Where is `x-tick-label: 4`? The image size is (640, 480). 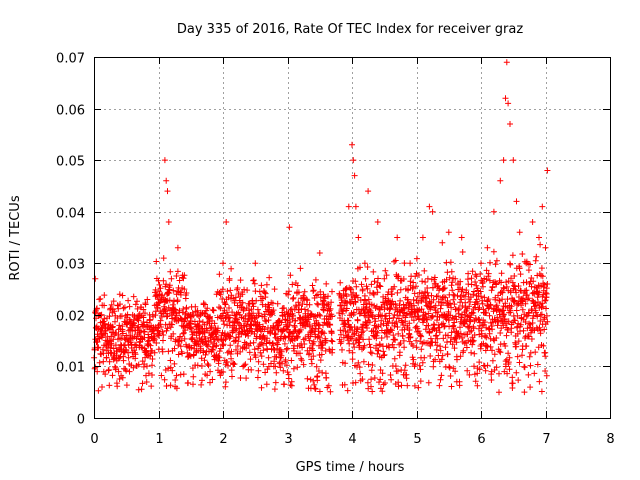 x-tick-label: 4 is located at coordinates (352, 439).